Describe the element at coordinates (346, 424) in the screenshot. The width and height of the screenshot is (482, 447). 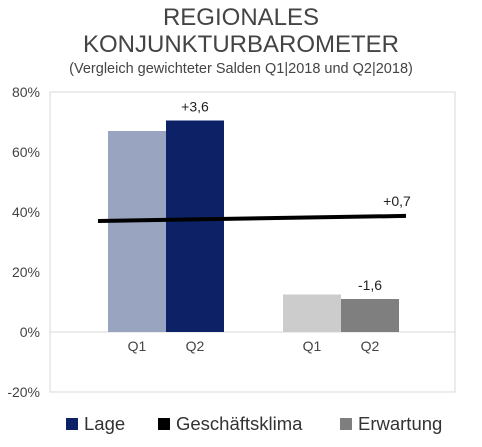
I see `legend-swatch-erwartung` at that location.